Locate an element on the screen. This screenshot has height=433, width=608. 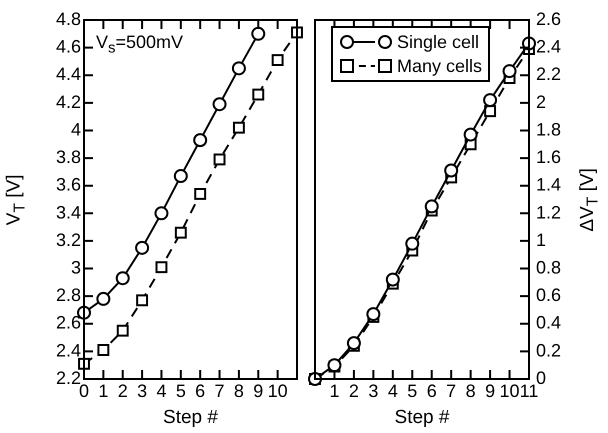
y-tick-label: 4.8 is located at coordinates (68, 18).